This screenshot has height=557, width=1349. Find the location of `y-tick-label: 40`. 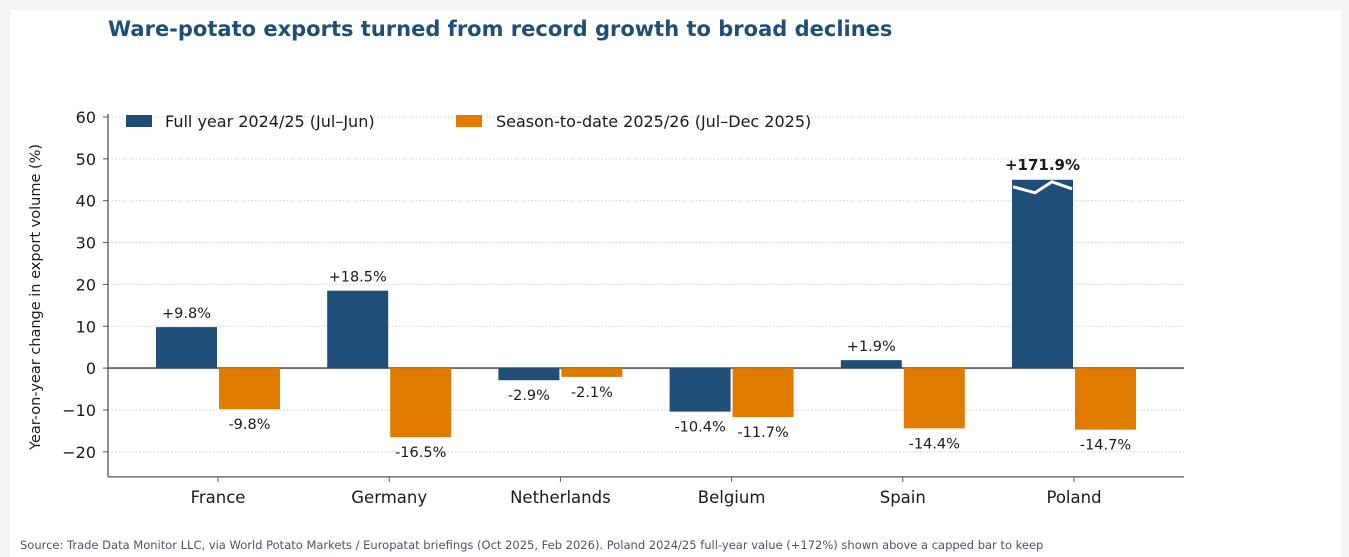

y-tick-label: 40 is located at coordinates (86, 201).